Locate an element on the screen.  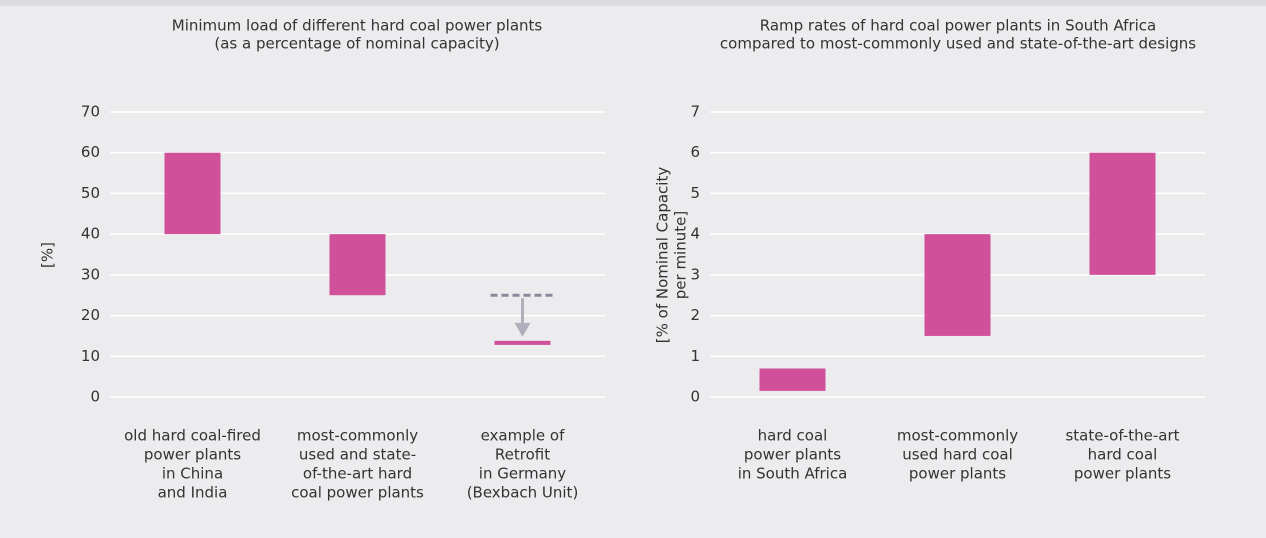
chart-title: (as a percentage of nominal capacity) is located at coordinates (356, 44).